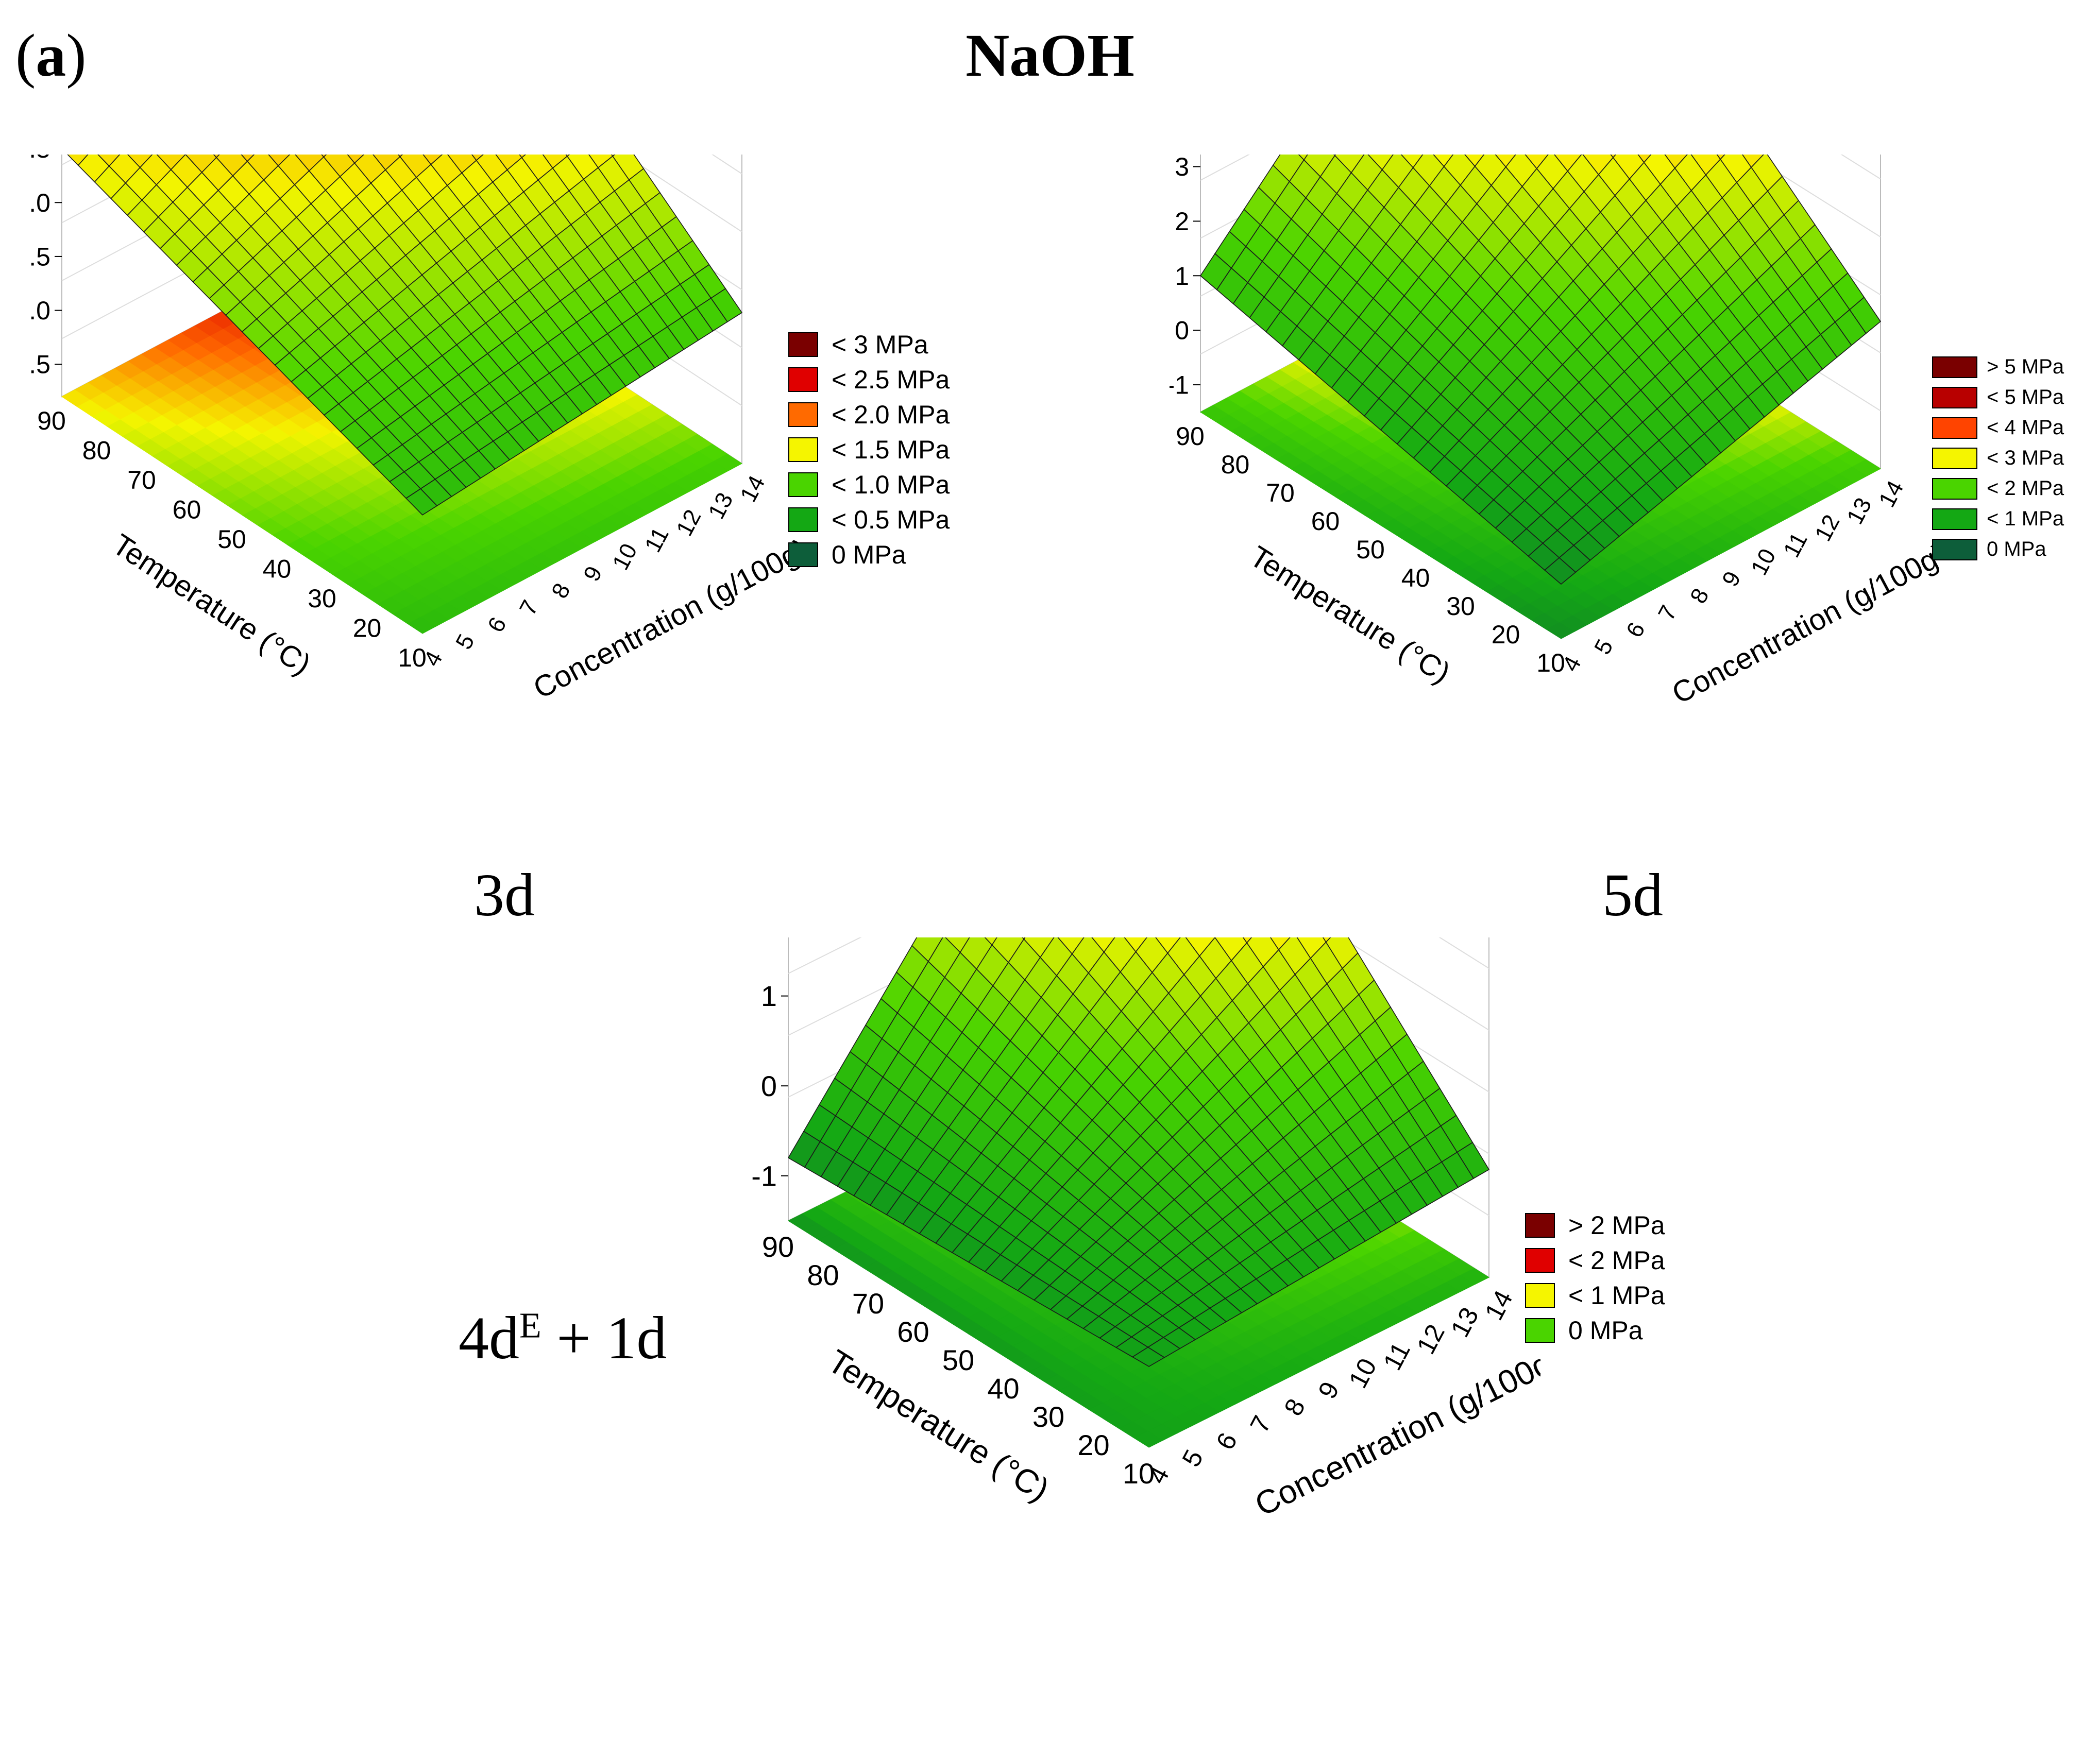 The width and height of the screenshot is (2100, 1742). Describe the element at coordinates (40, 310) in the screenshot. I see `z-tick-label: 0.0` at that location.